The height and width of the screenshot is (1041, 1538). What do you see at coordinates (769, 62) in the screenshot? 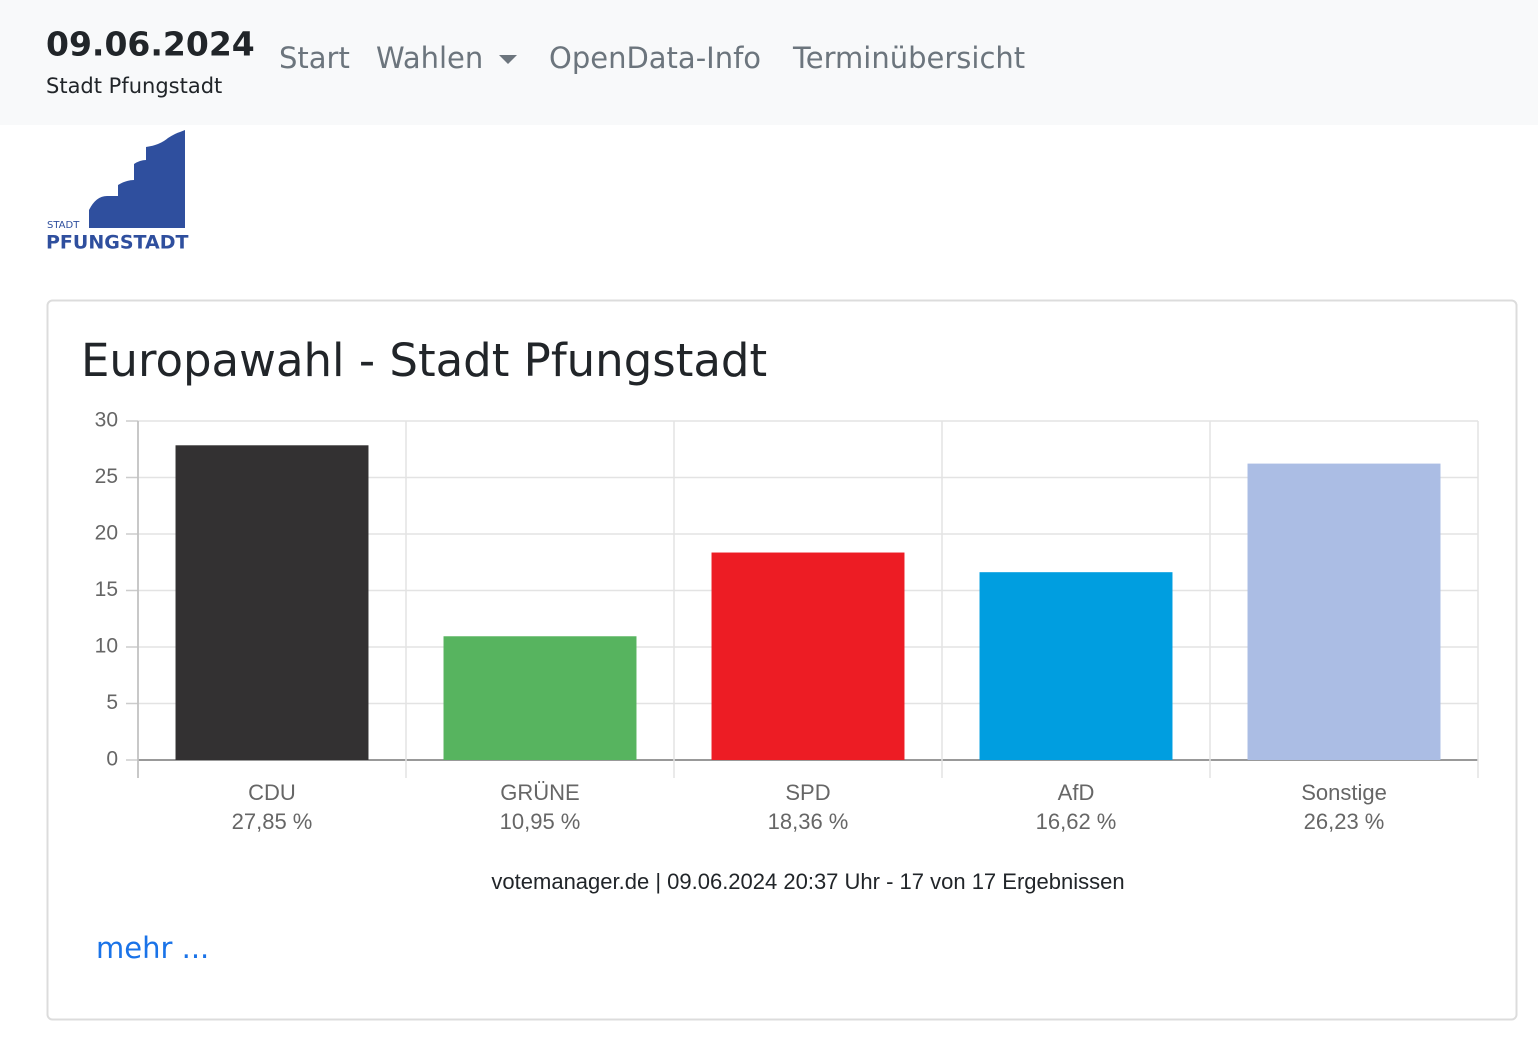
I see `navbar` at bounding box center [769, 62].